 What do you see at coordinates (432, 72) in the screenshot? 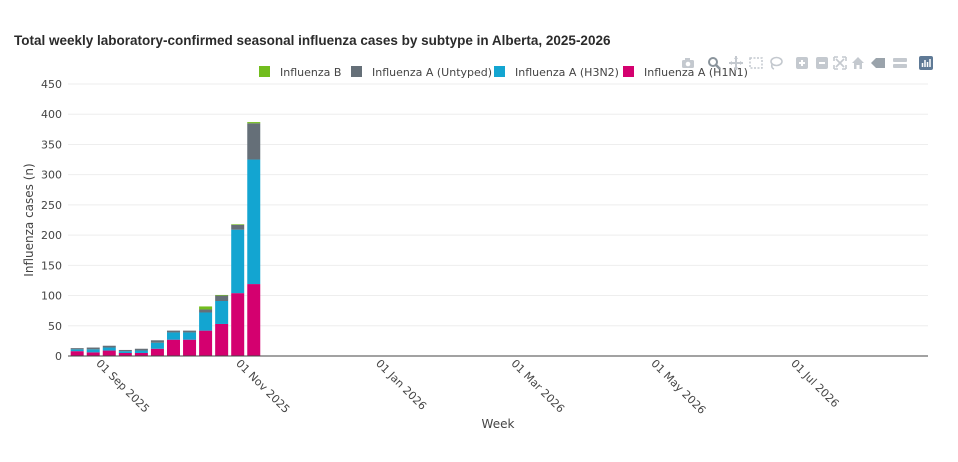
I see `legend-label: Influenza A (Untyped)` at bounding box center [432, 72].